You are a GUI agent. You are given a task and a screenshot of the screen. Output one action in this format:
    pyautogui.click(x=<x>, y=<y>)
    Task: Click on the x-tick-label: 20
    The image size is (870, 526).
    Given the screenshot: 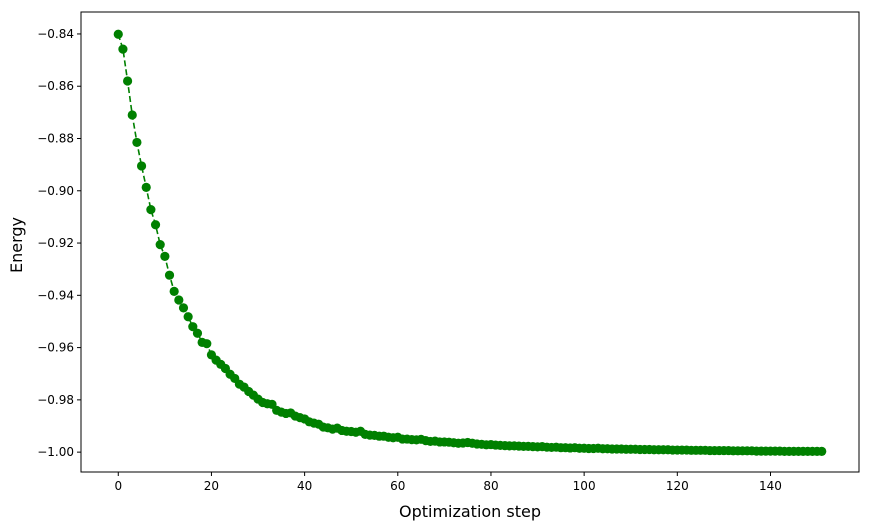 What is the action you would take?
    pyautogui.click(x=211, y=486)
    